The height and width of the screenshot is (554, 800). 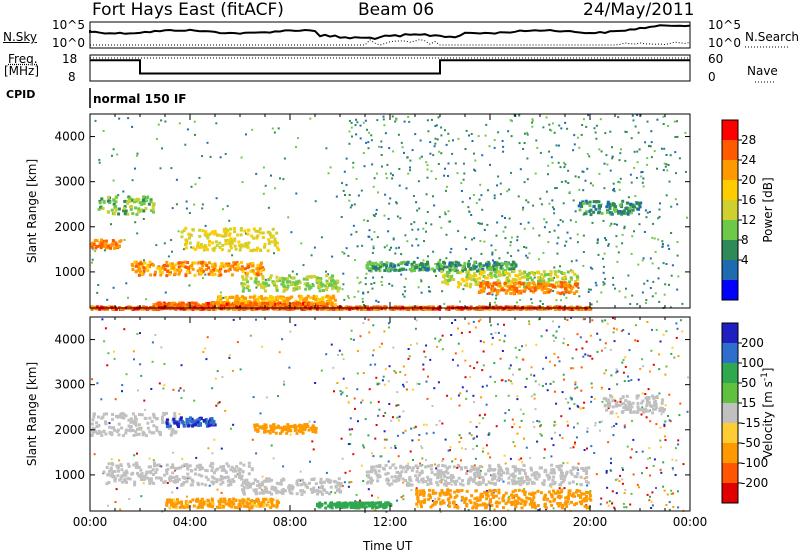 What do you see at coordinates (745, 260) in the screenshot?
I see `colorbar-tick-label: 4` at bounding box center [745, 260].